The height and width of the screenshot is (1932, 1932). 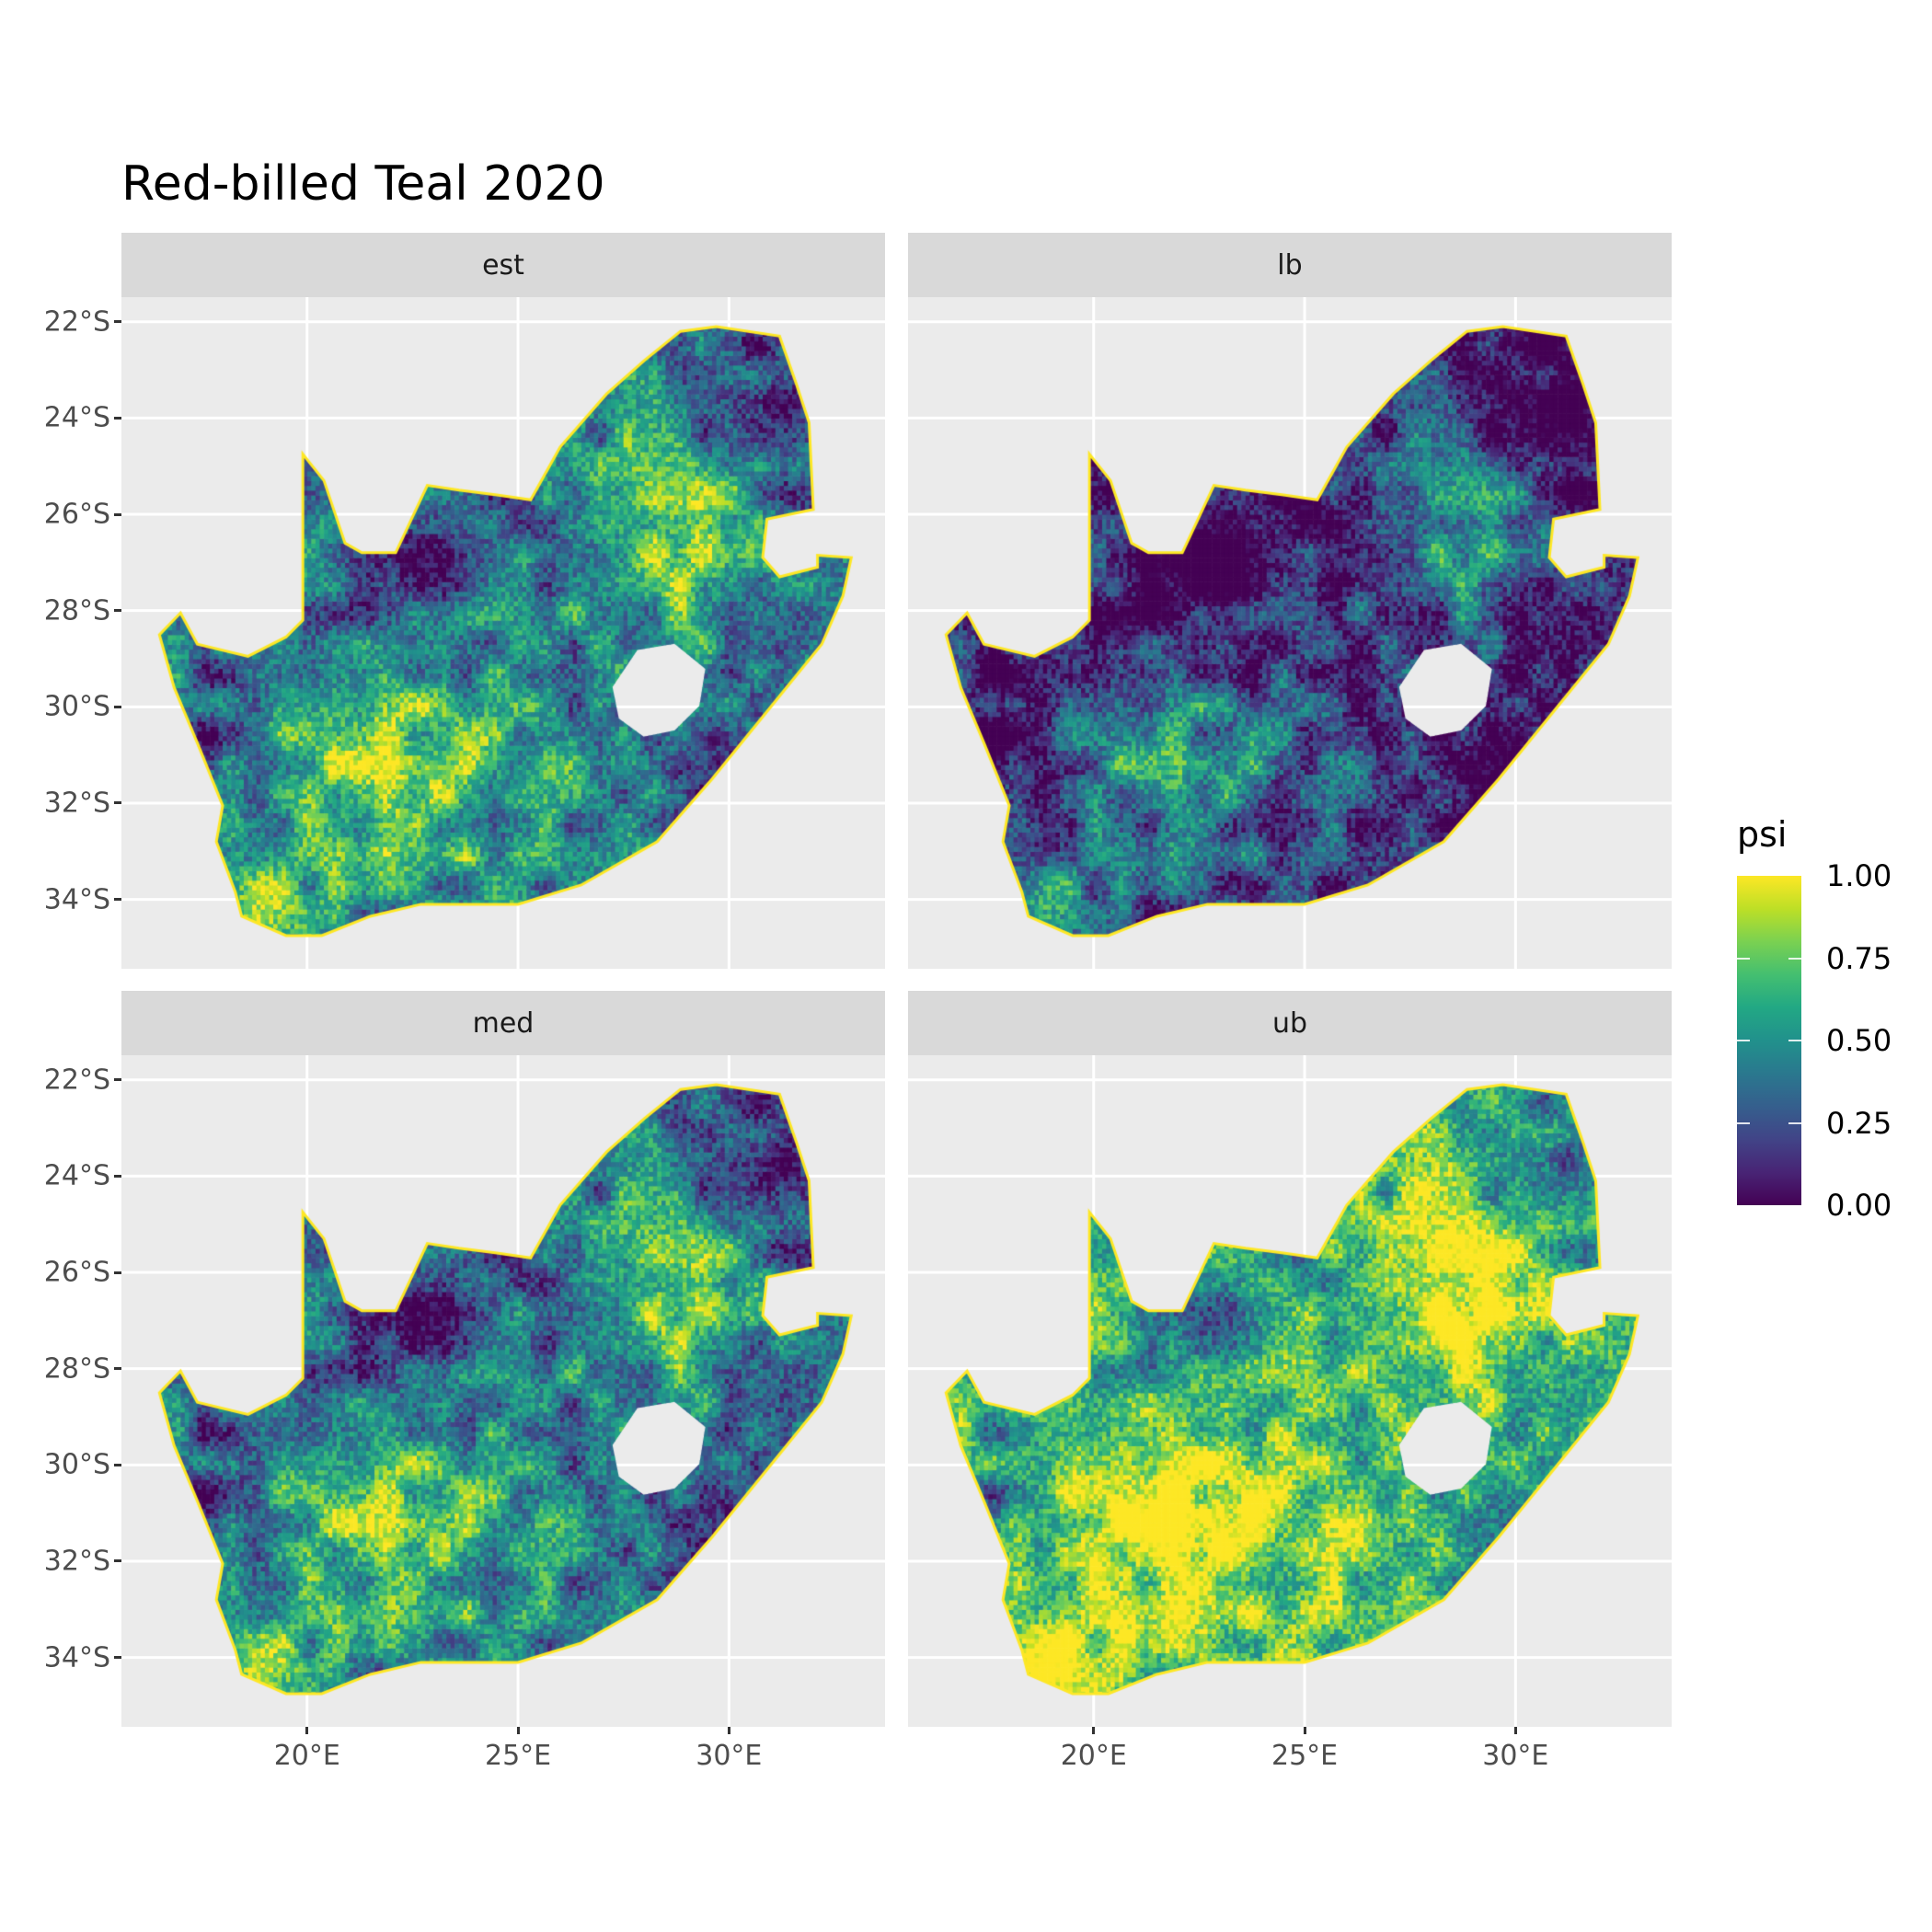 What do you see at coordinates (1859, 1205) in the screenshot?
I see `legend-label: 0.00` at bounding box center [1859, 1205].